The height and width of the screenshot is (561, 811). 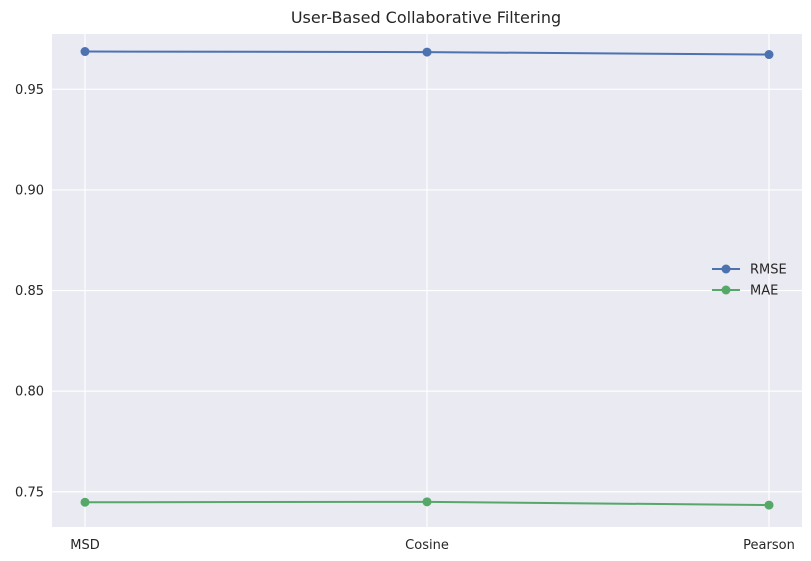 I want to click on chart-title: User-Based Collaborative Filtering, so click(x=426, y=17).